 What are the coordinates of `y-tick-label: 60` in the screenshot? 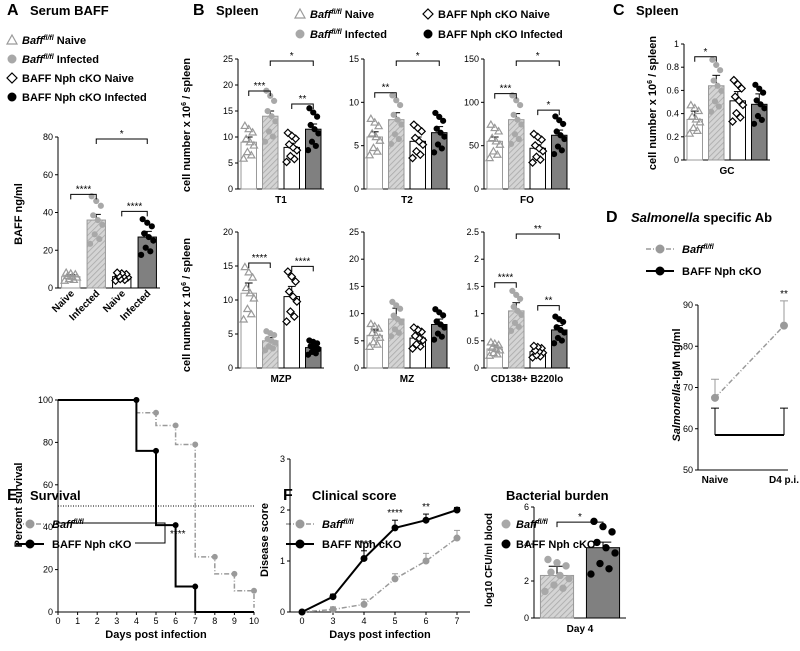 It's located at (48, 485).